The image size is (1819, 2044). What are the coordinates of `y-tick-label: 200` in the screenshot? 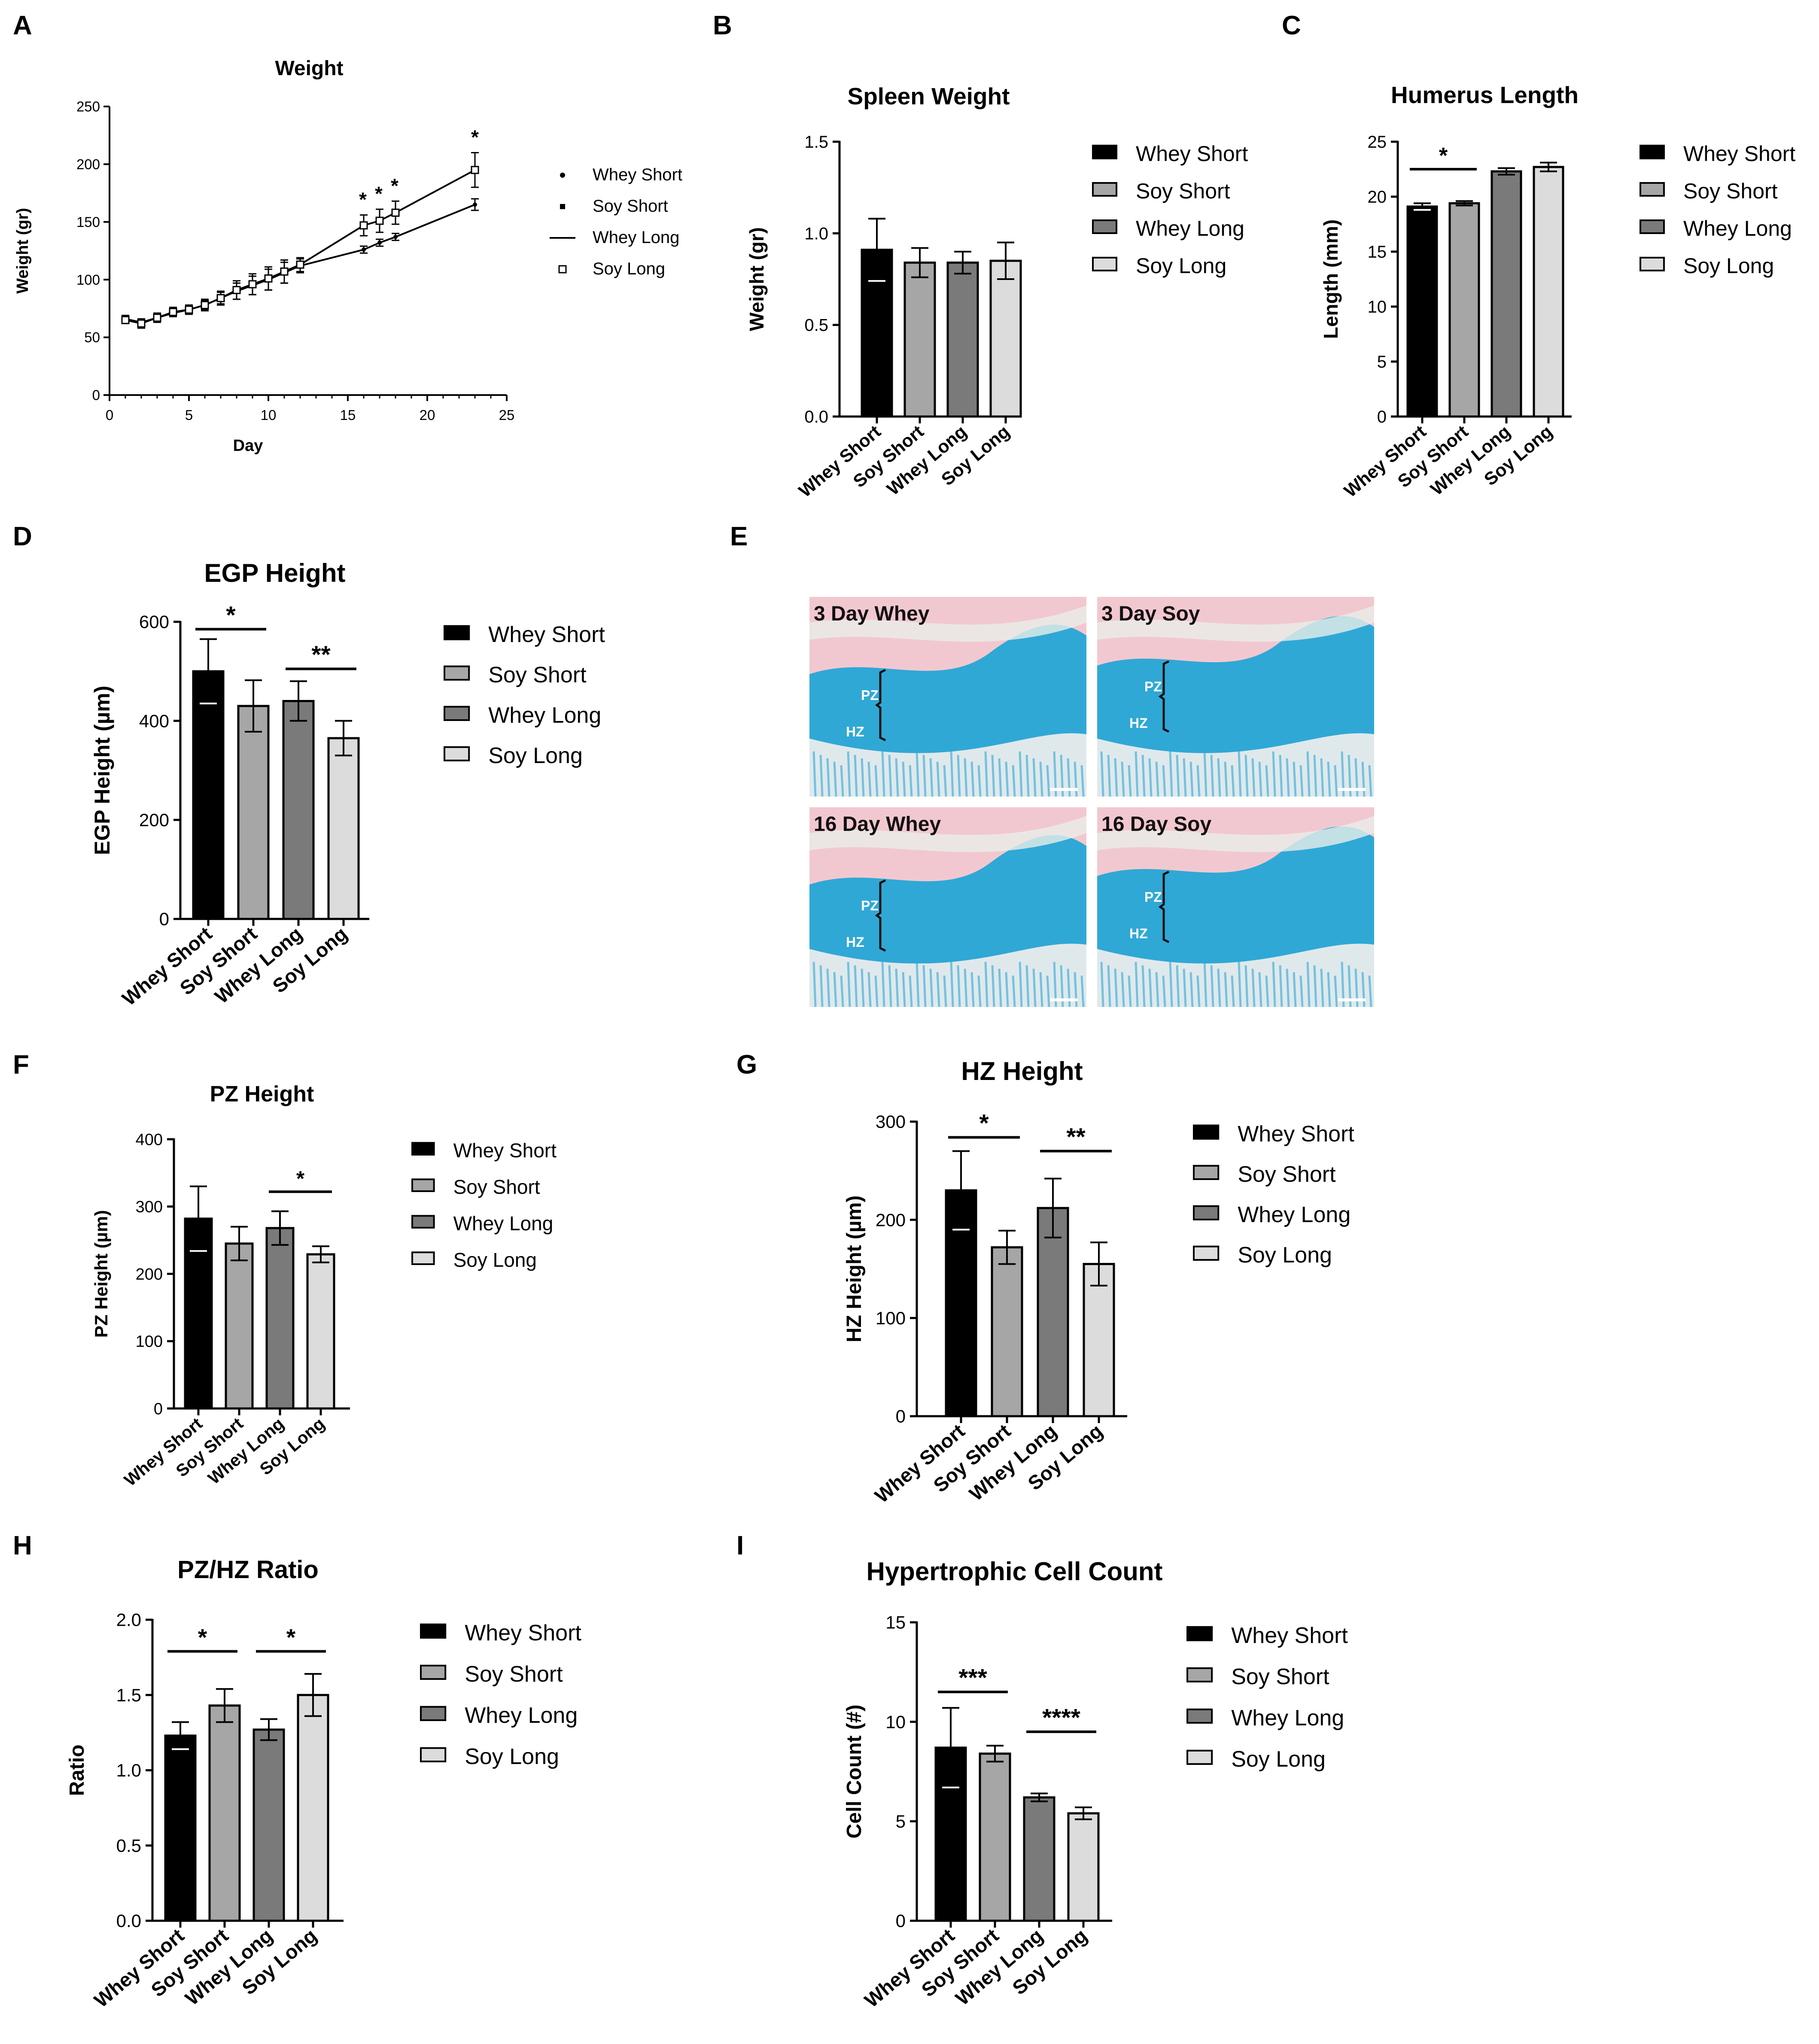 It's located at (154, 820).